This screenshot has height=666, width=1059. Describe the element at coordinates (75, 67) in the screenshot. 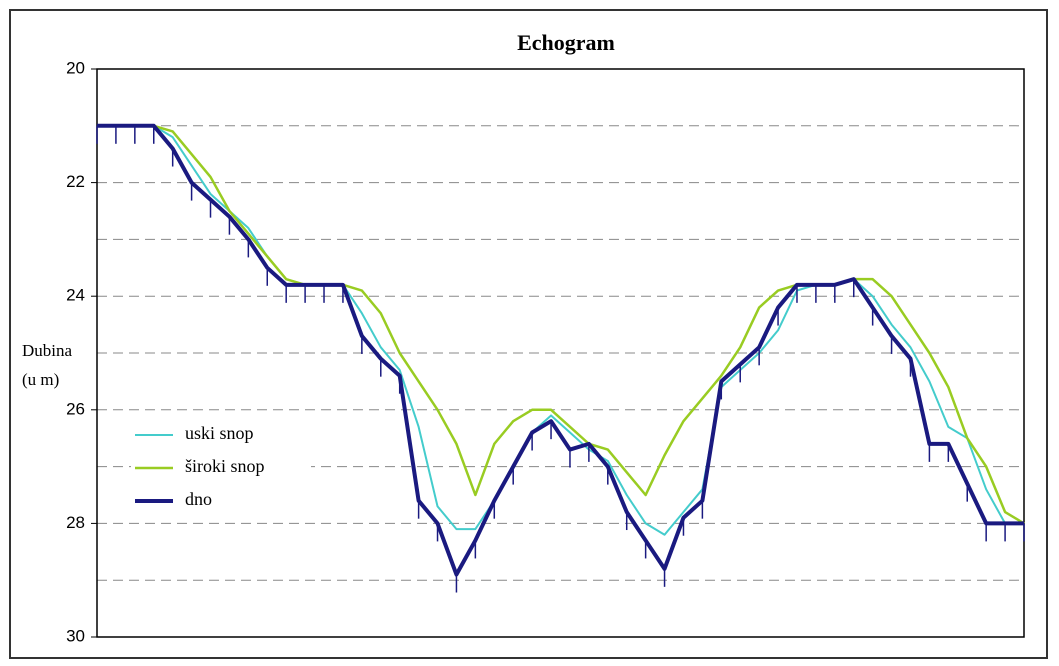

I see `y-tick-label: 20` at that location.